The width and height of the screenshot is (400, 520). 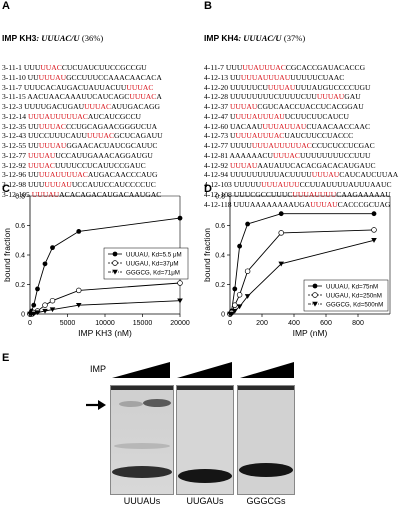 I want to click on concentration-wedges, so click(x=203, y=370).